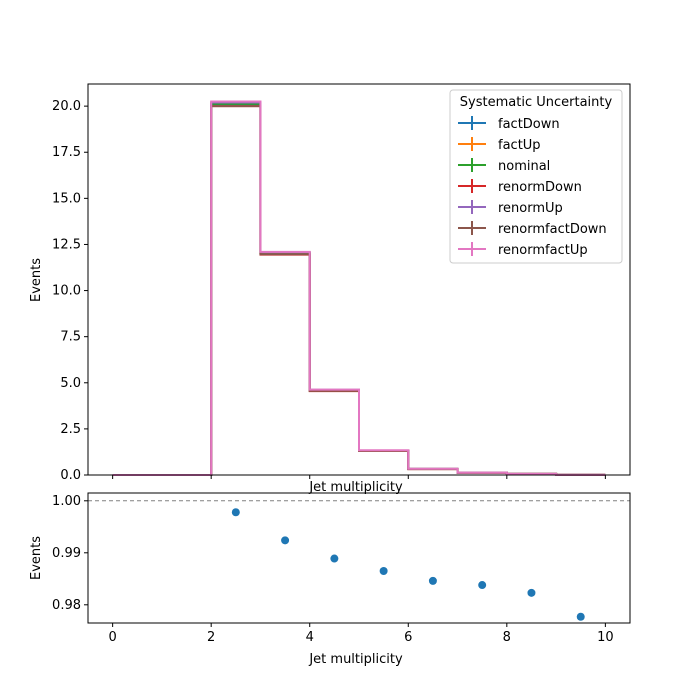  Describe the element at coordinates (36, 280) in the screenshot. I see `top-y-axis-label: Events` at that location.